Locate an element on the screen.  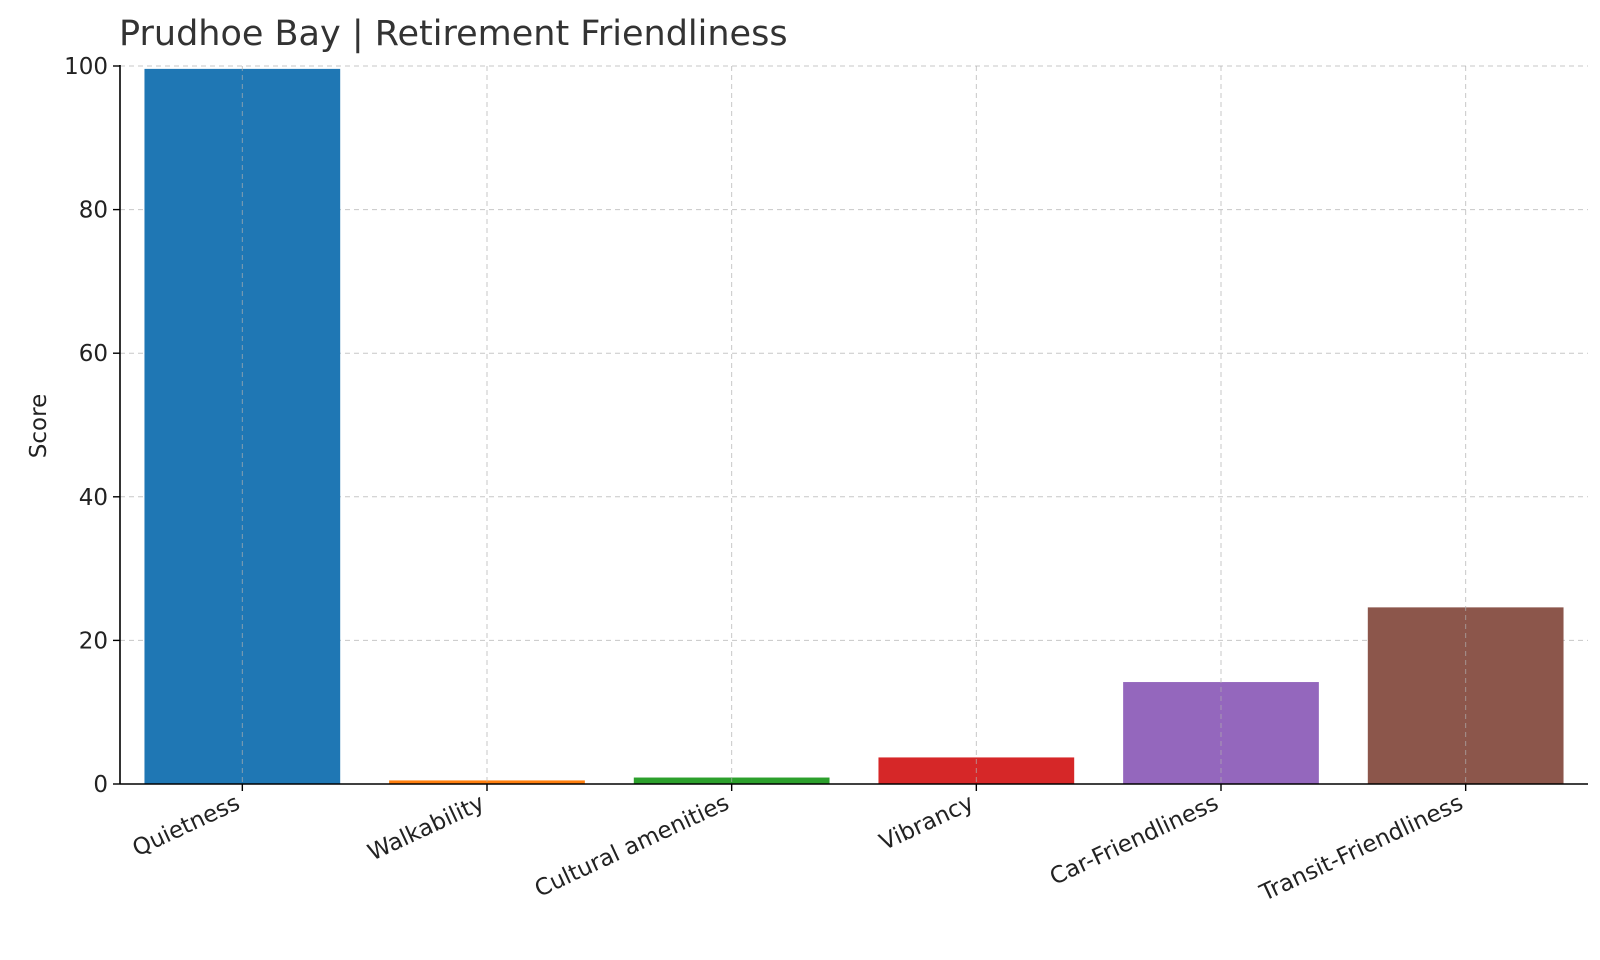
y-tick-label: 40 is located at coordinates (93, 498).